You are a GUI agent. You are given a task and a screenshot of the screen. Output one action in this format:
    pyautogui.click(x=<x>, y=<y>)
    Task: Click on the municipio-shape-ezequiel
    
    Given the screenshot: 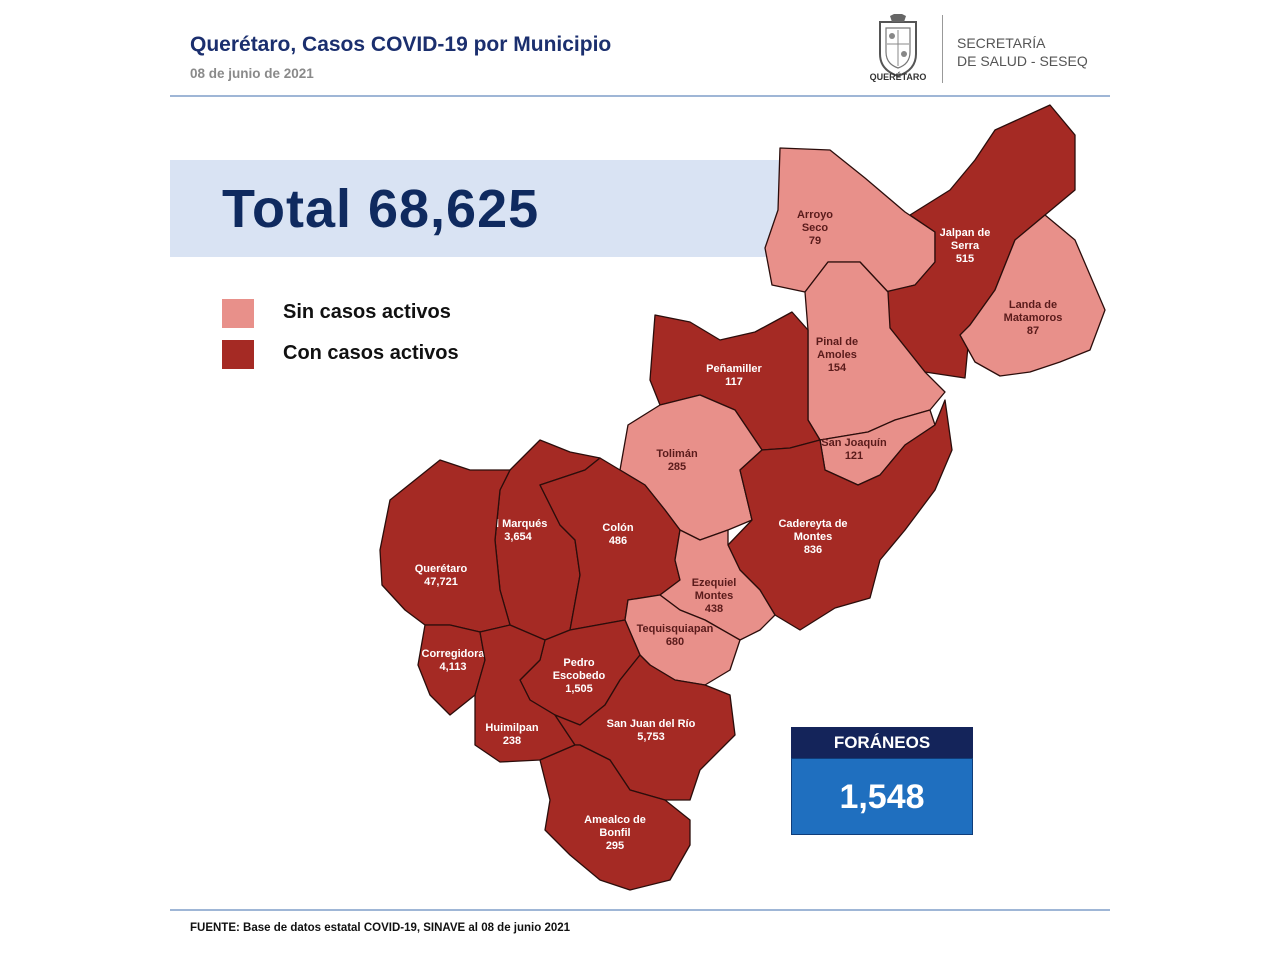 What is the action you would take?
    pyautogui.click(x=717, y=585)
    